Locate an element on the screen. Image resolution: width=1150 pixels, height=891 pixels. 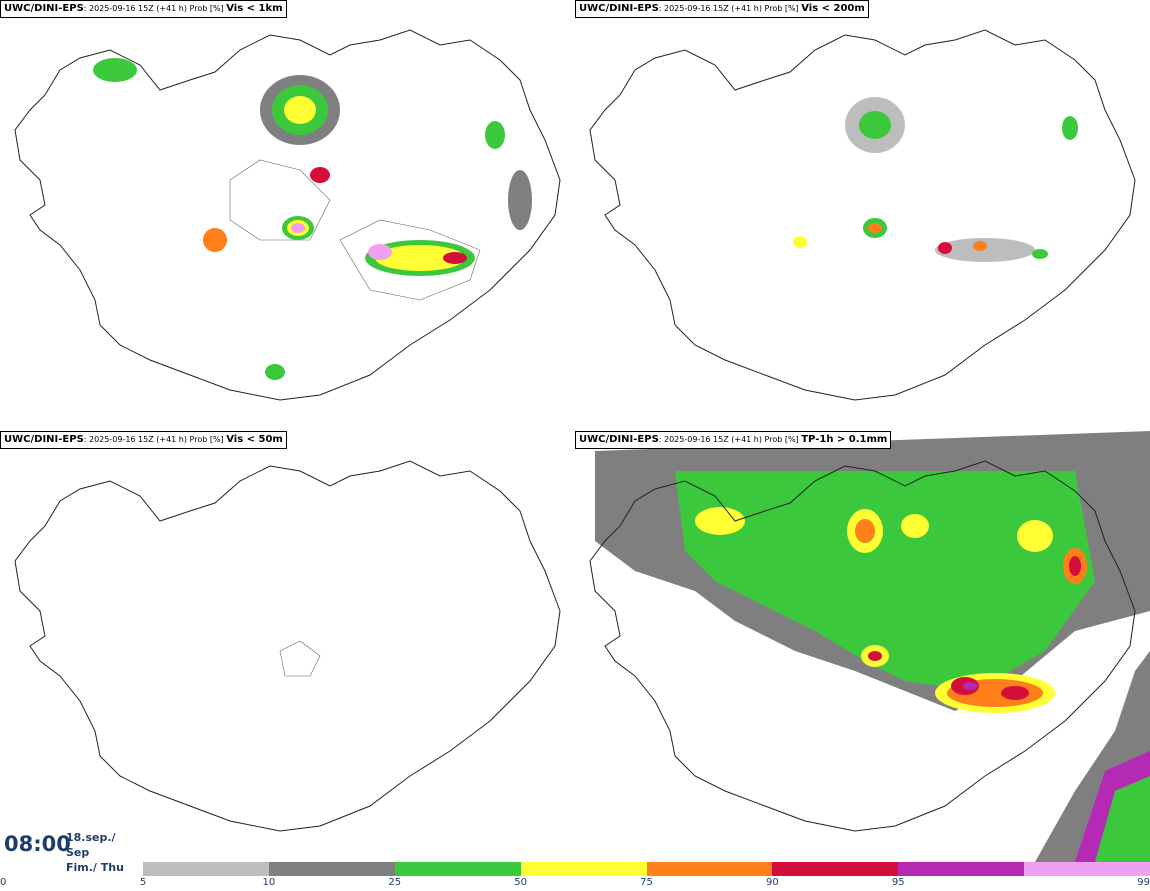
legend-tick-label: 99 is located at coordinates (1143, 882).